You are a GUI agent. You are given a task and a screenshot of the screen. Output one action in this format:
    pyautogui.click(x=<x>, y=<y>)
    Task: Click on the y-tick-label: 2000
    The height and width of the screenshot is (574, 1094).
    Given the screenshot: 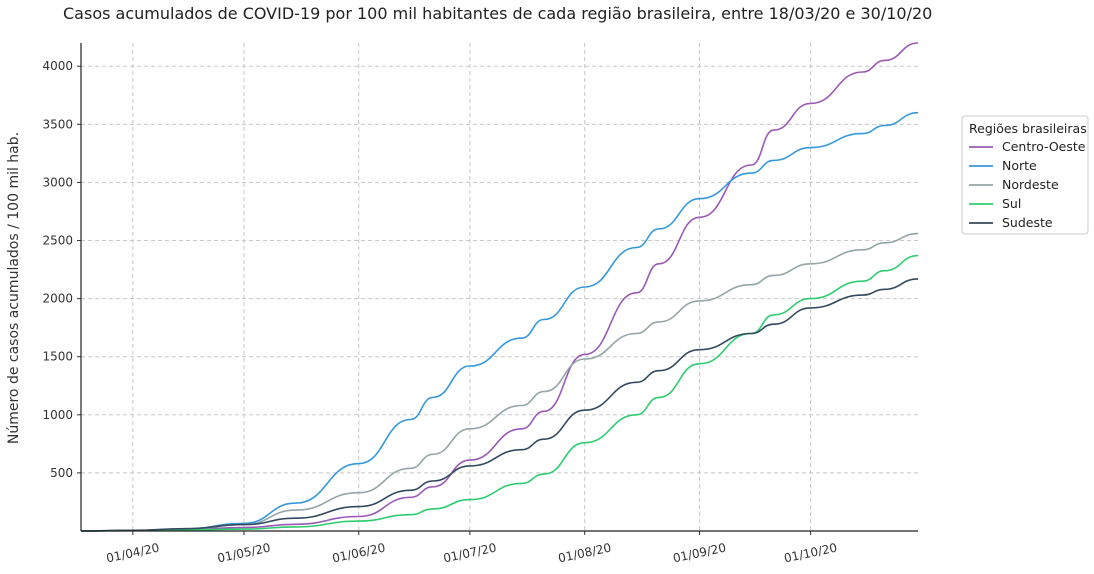 What is the action you would take?
    pyautogui.click(x=57, y=299)
    